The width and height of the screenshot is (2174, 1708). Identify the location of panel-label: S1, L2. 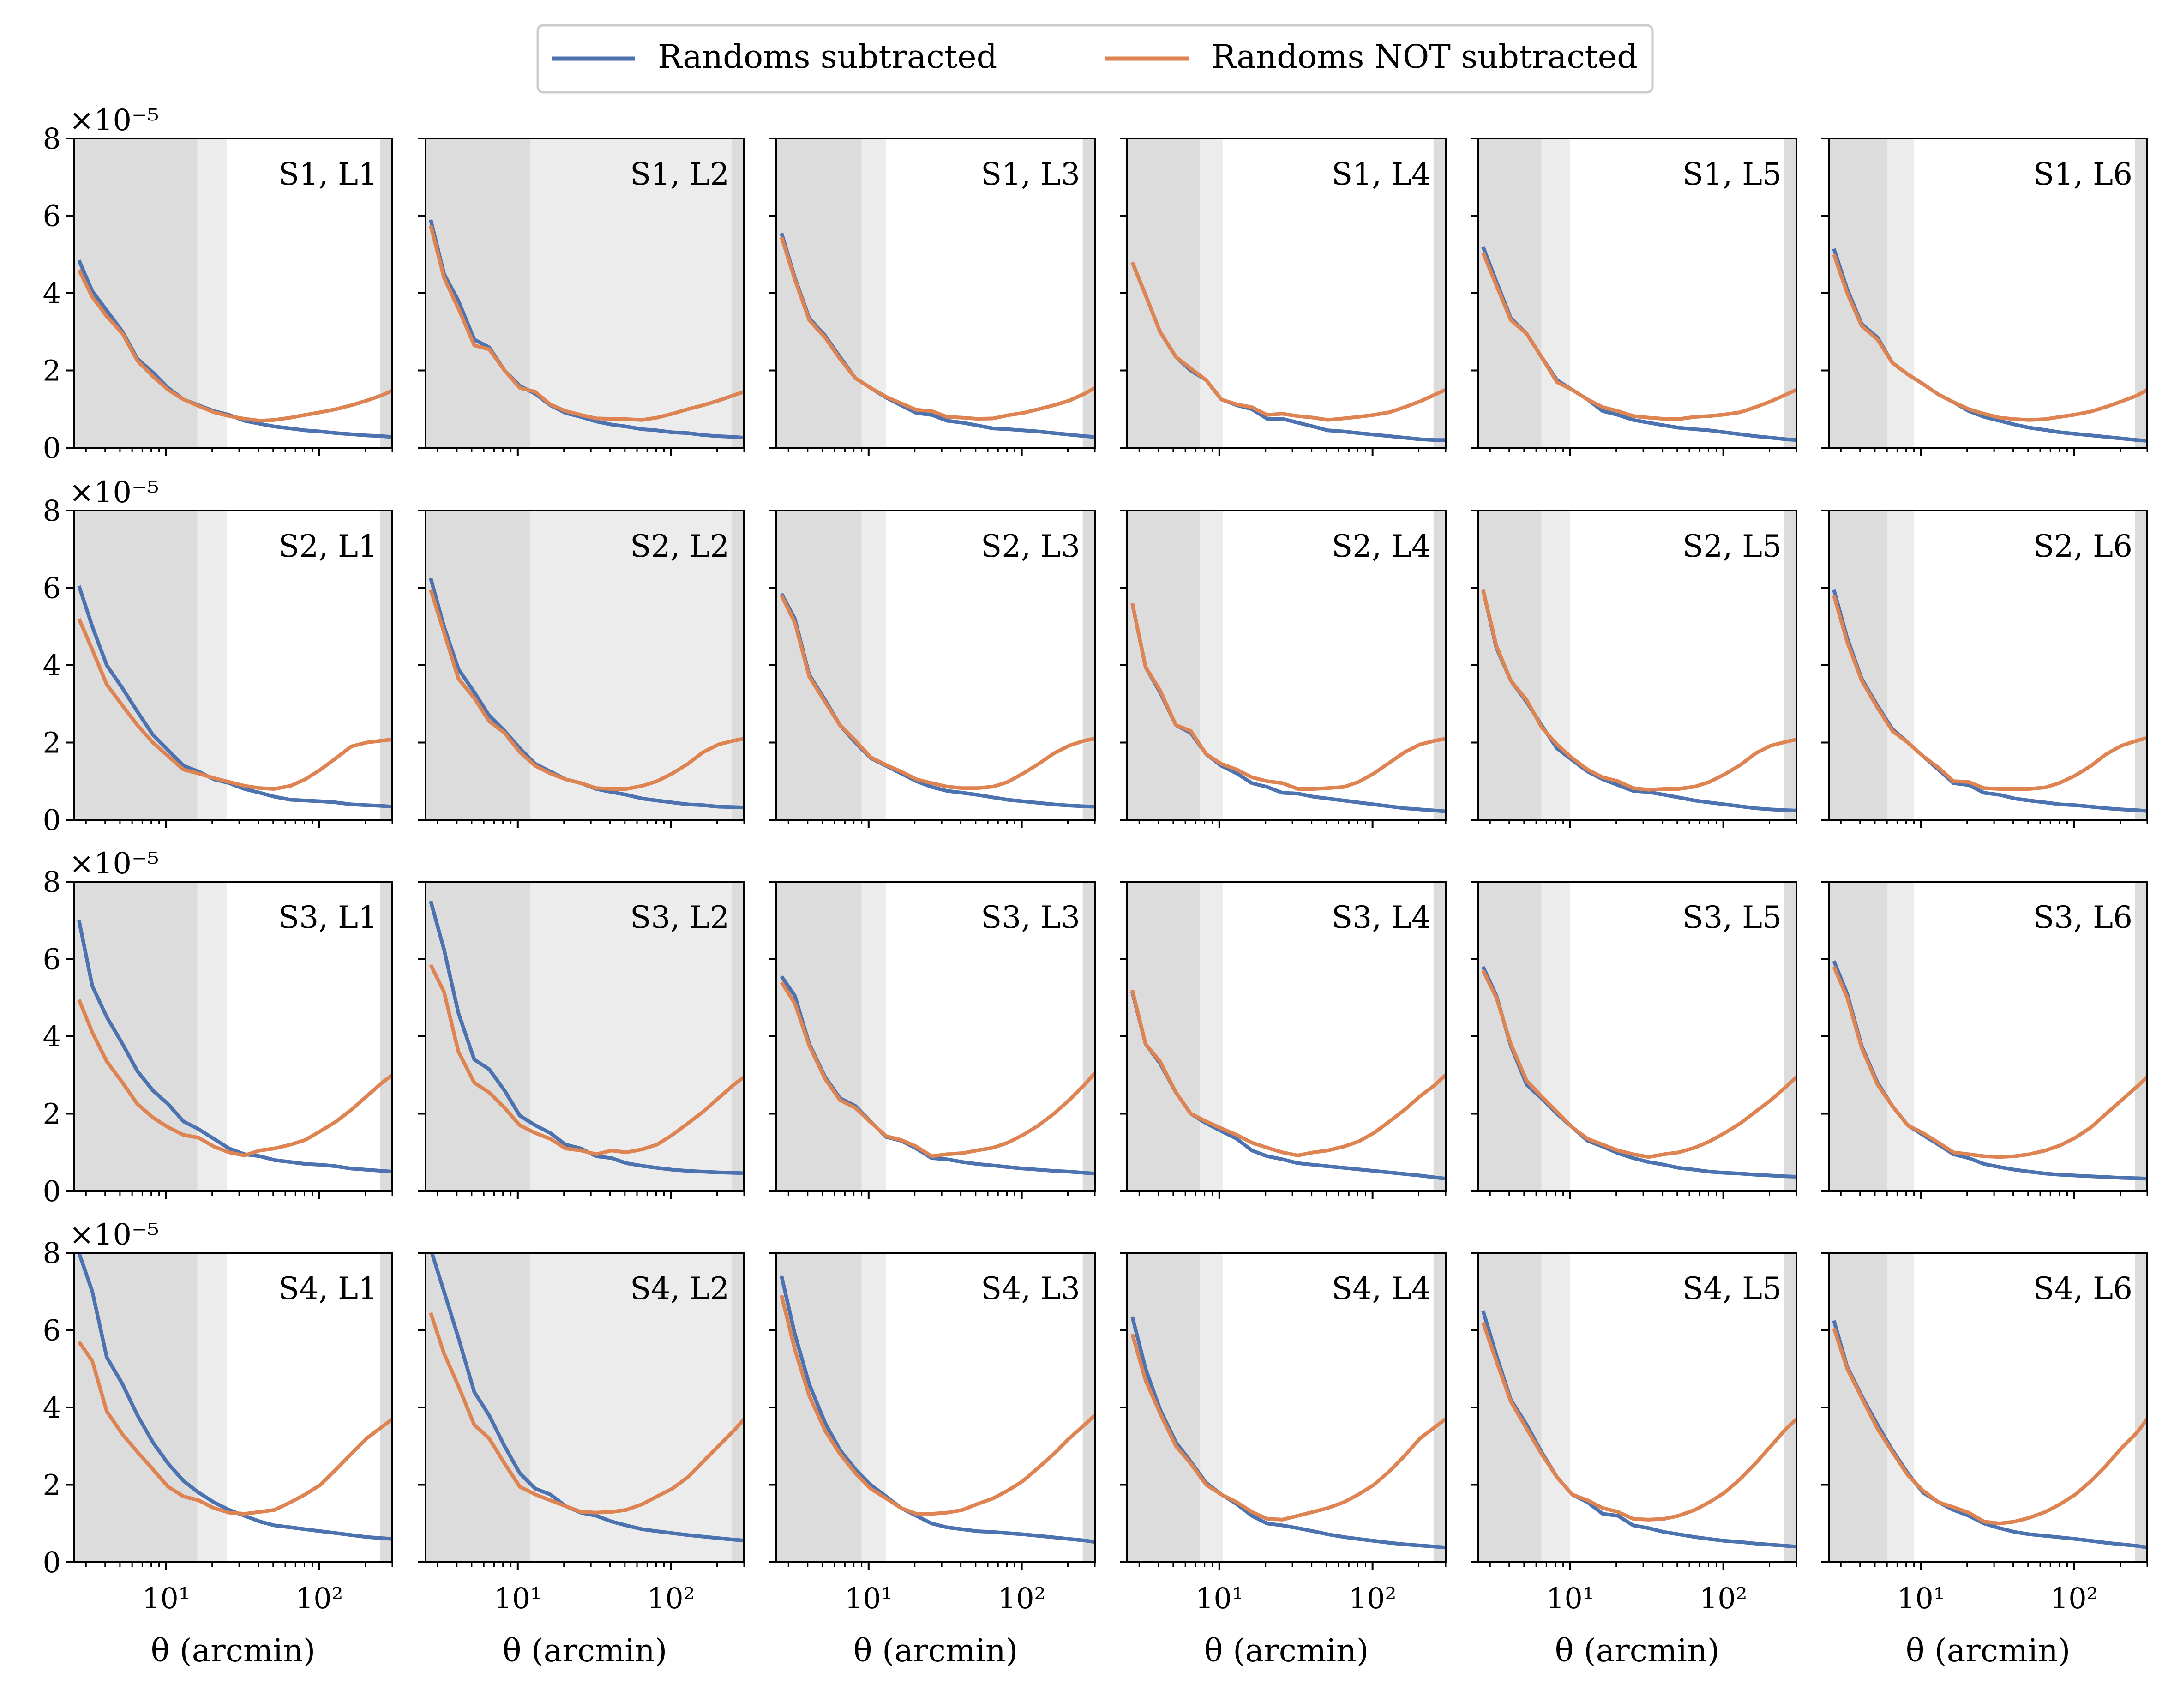
(680, 174).